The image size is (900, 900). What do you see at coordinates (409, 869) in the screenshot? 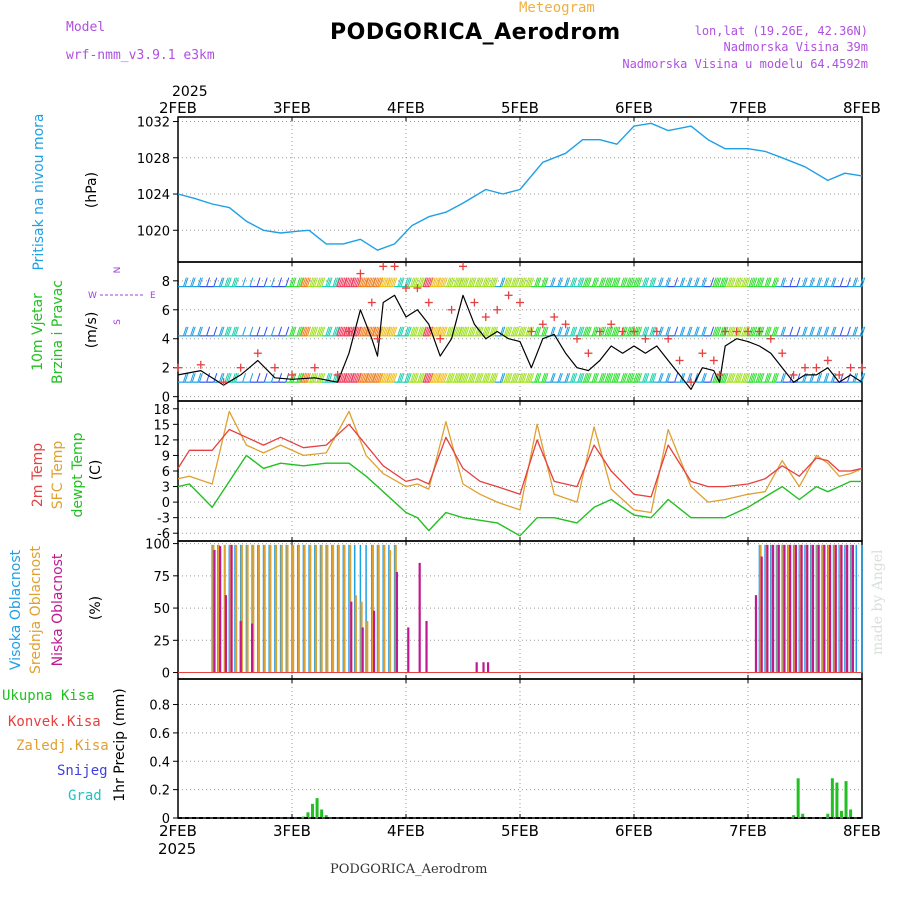
I see `footer-station: PODGORICA_Aerodrom` at bounding box center [409, 869].